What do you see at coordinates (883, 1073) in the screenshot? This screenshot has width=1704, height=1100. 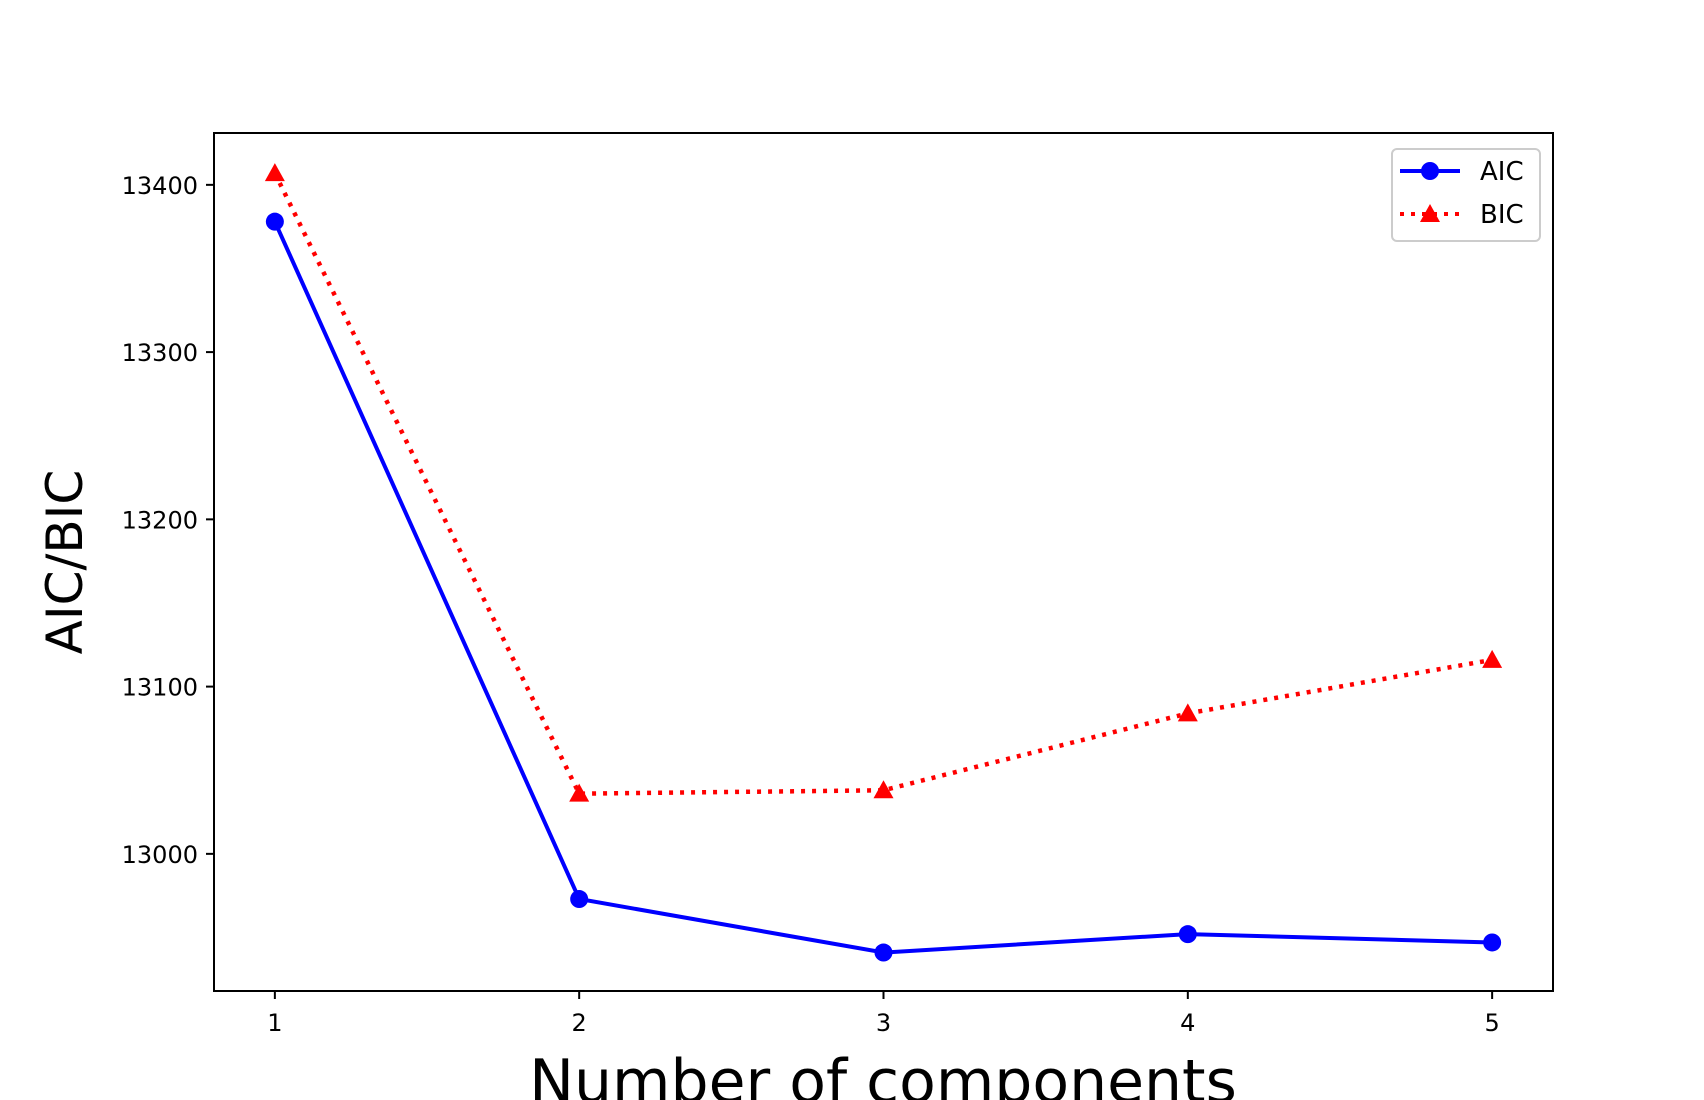 I see `x-axis-label: Number of components` at bounding box center [883, 1073].